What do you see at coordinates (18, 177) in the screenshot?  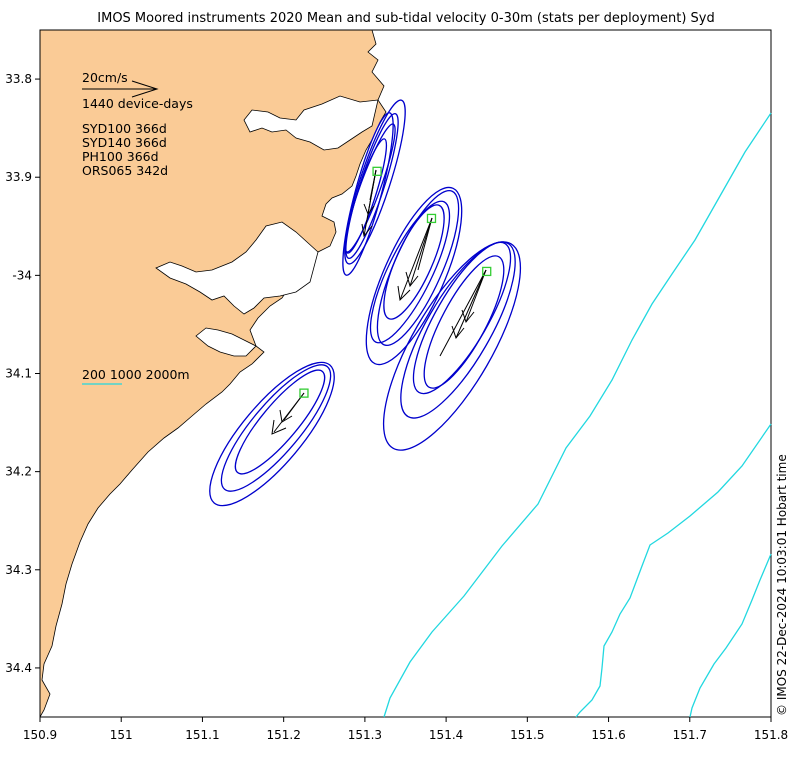 I see `y-tick-label: 33.9` at bounding box center [18, 177].